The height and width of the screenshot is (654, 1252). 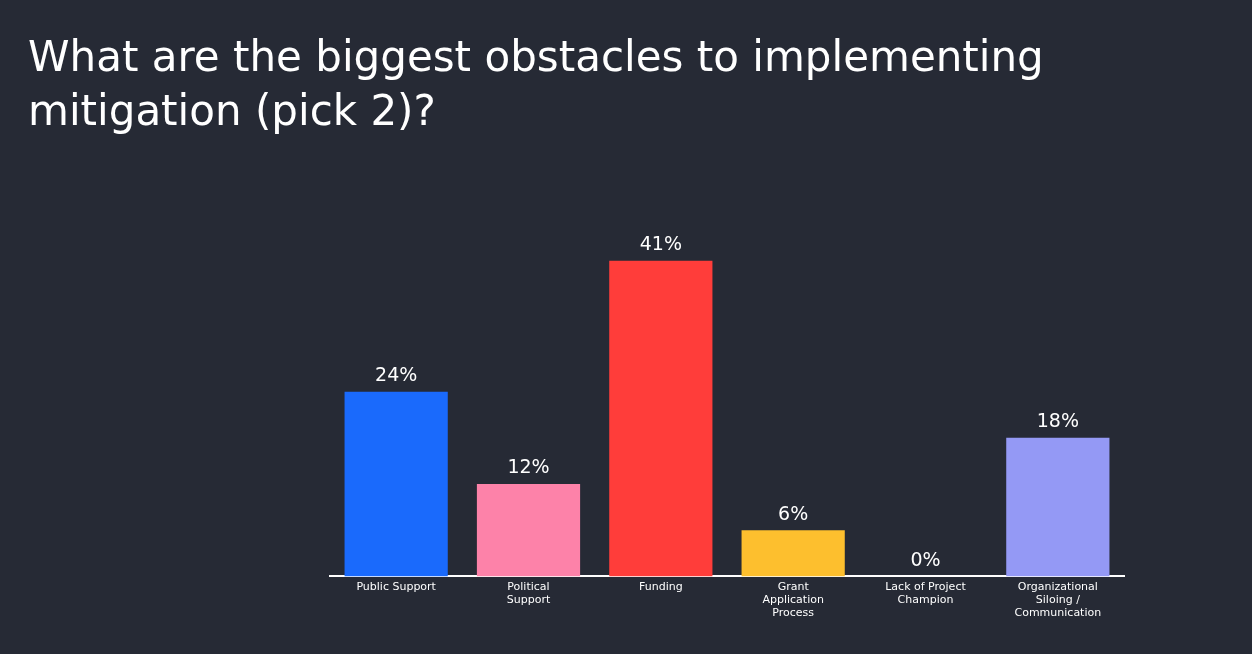 What do you see at coordinates (536, 84) in the screenshot?
I see `chart-title: What are the biggest obstacles to implementing mitigation (pick 2)?` at bounding box center [536, 84].